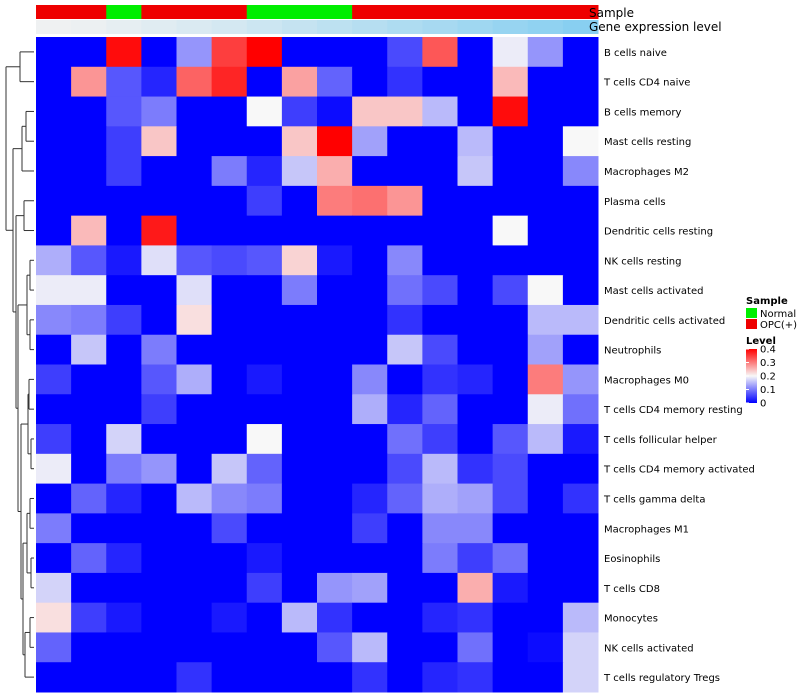  What do you see at coordinates (632, 351) in the screenshot?
I see `row-label: Neutrophils` at bounding box center [632, 351].